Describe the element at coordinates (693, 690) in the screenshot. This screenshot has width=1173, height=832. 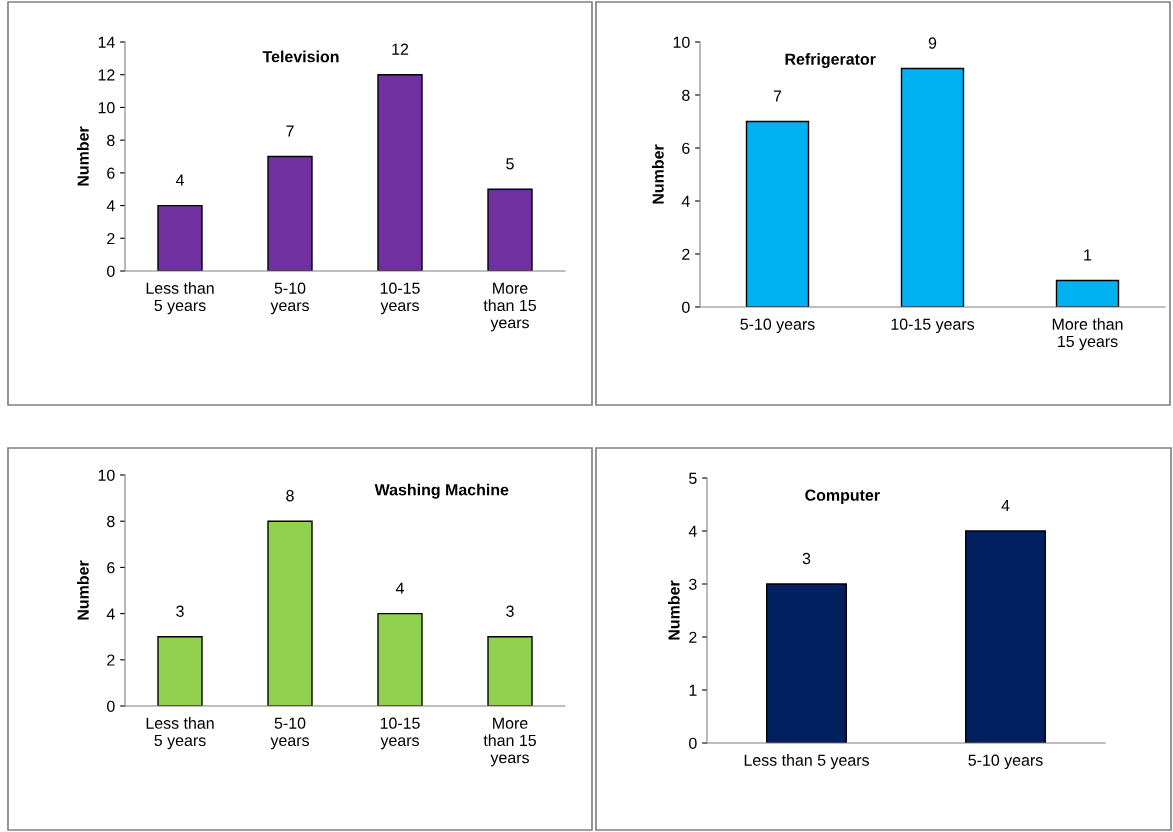
I see `y-tick-label: 1` at that location.